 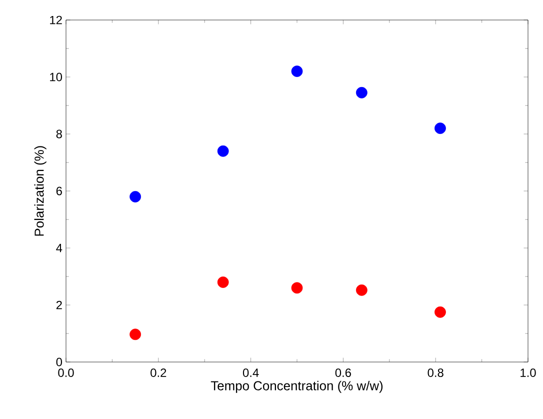 I want to click on x-tick-label: 0.2, so click(x=158, y=372).